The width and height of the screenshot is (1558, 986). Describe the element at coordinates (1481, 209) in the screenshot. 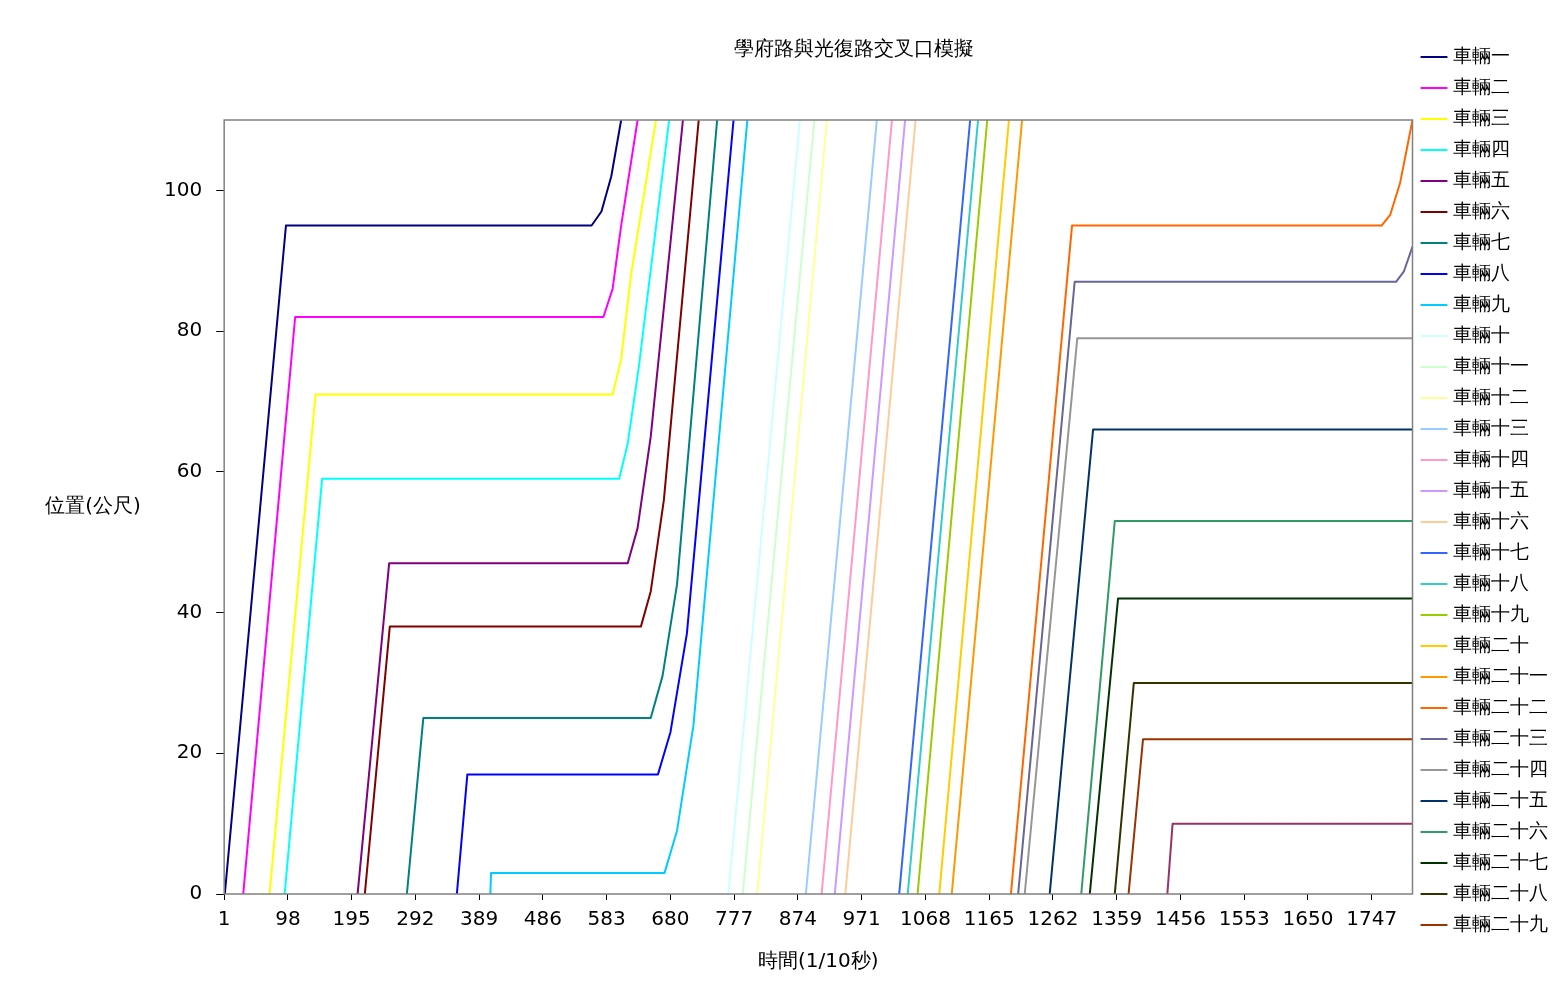

I see `legend-label: 車輛六` at that location.